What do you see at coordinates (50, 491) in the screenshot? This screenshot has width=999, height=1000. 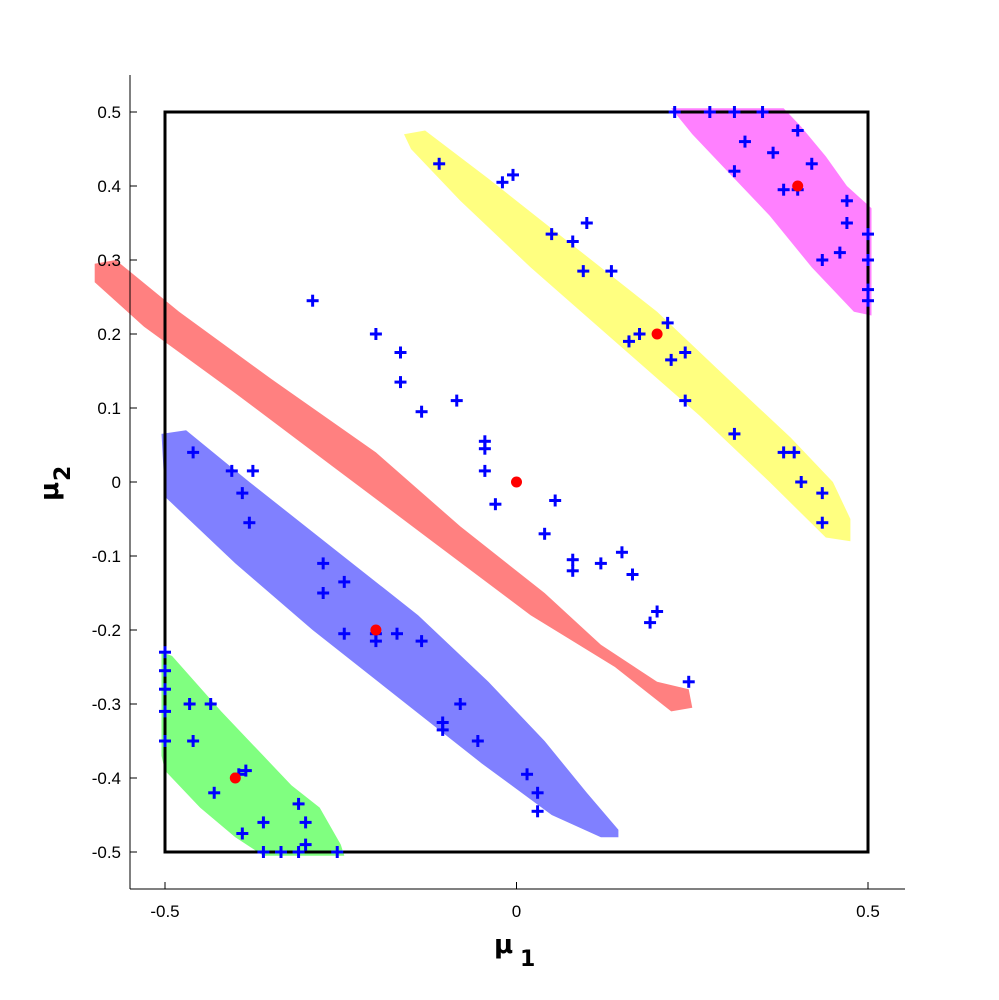 I see `y-axis-label: μ` at bounding box center [50, 491].